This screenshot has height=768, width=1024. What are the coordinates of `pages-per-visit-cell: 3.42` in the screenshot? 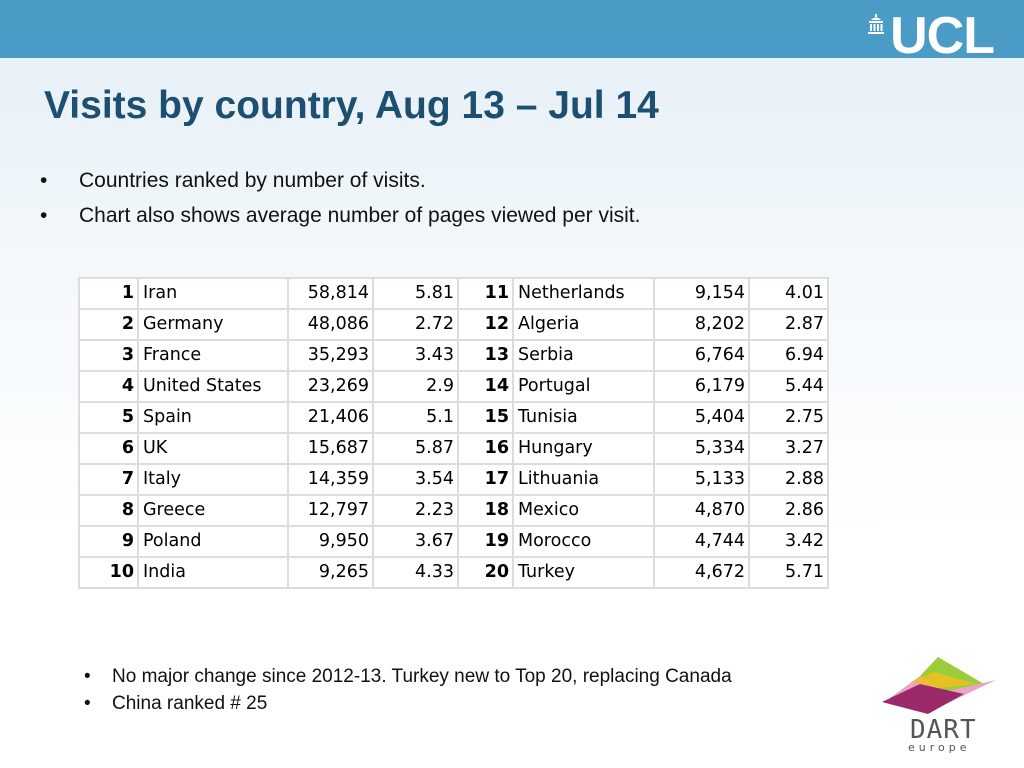 It's located at (788, 541).